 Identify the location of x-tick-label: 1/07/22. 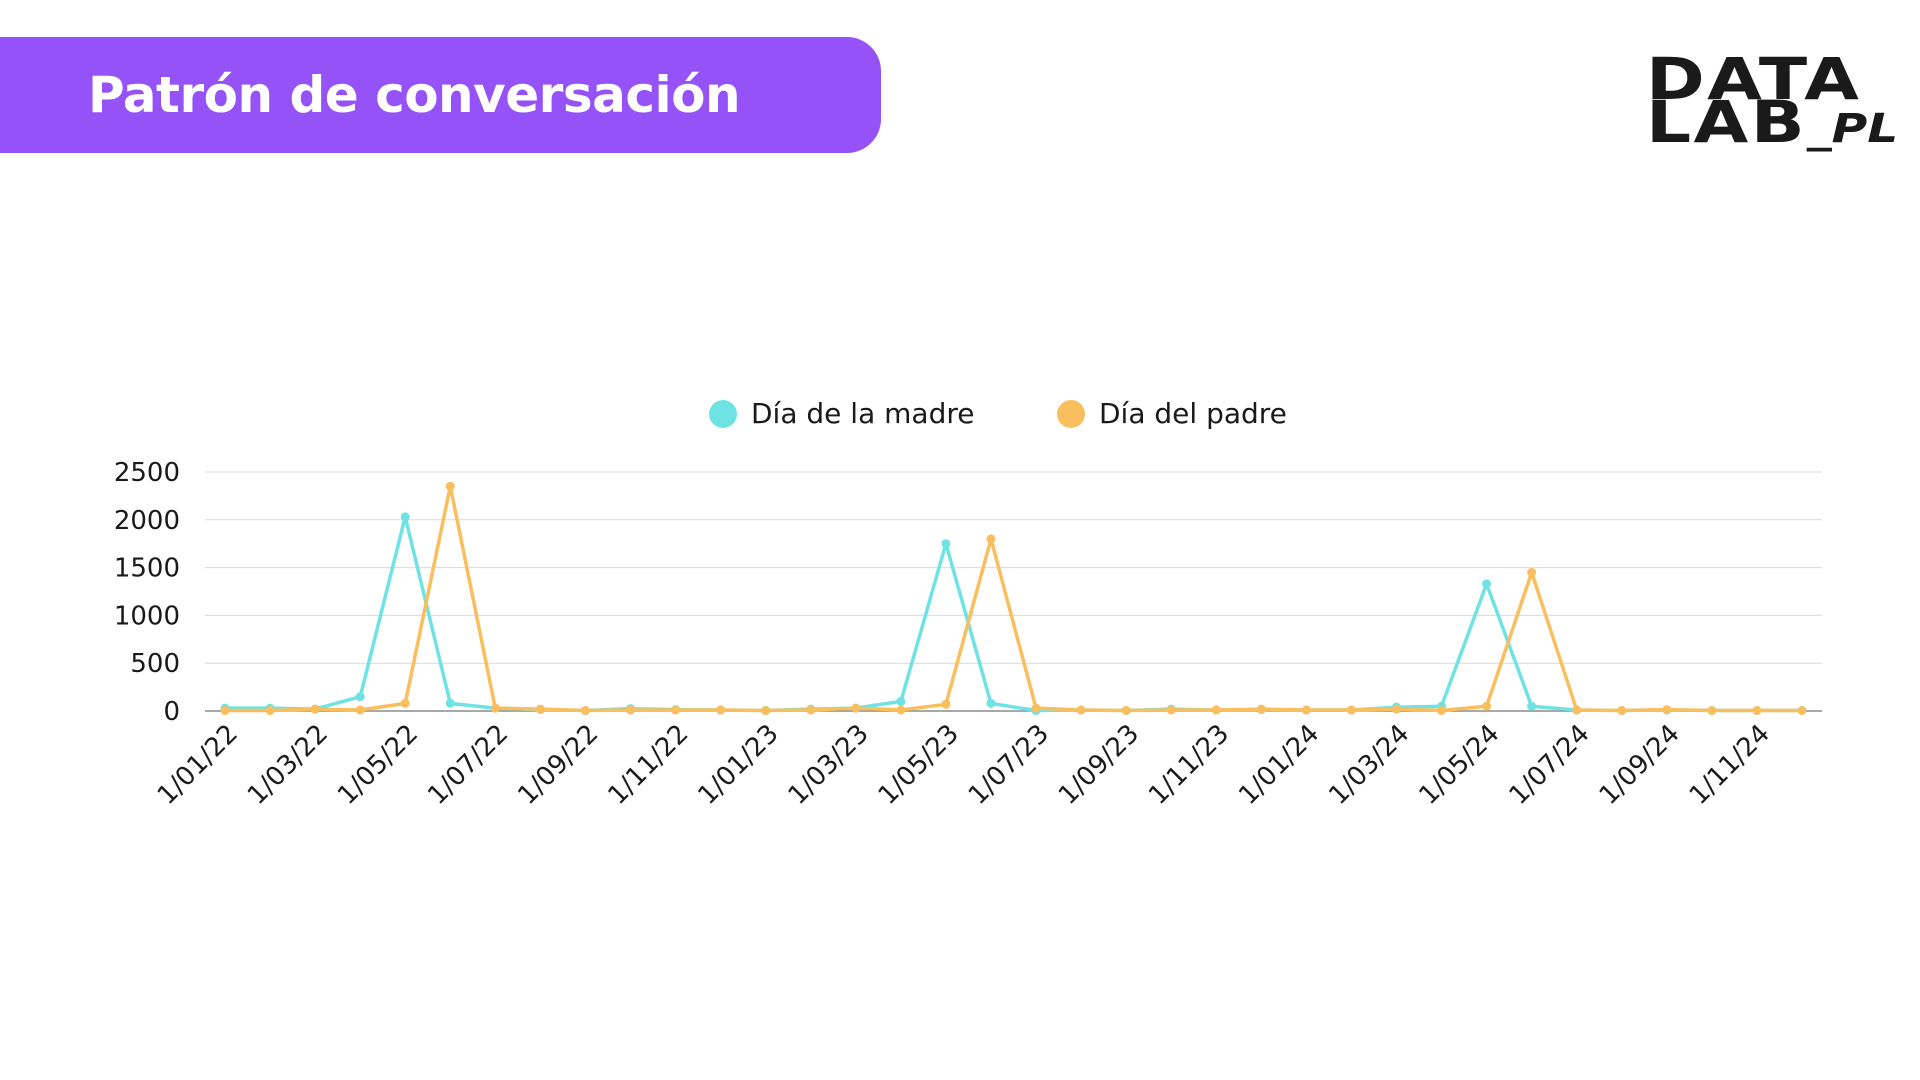
(468, 765).